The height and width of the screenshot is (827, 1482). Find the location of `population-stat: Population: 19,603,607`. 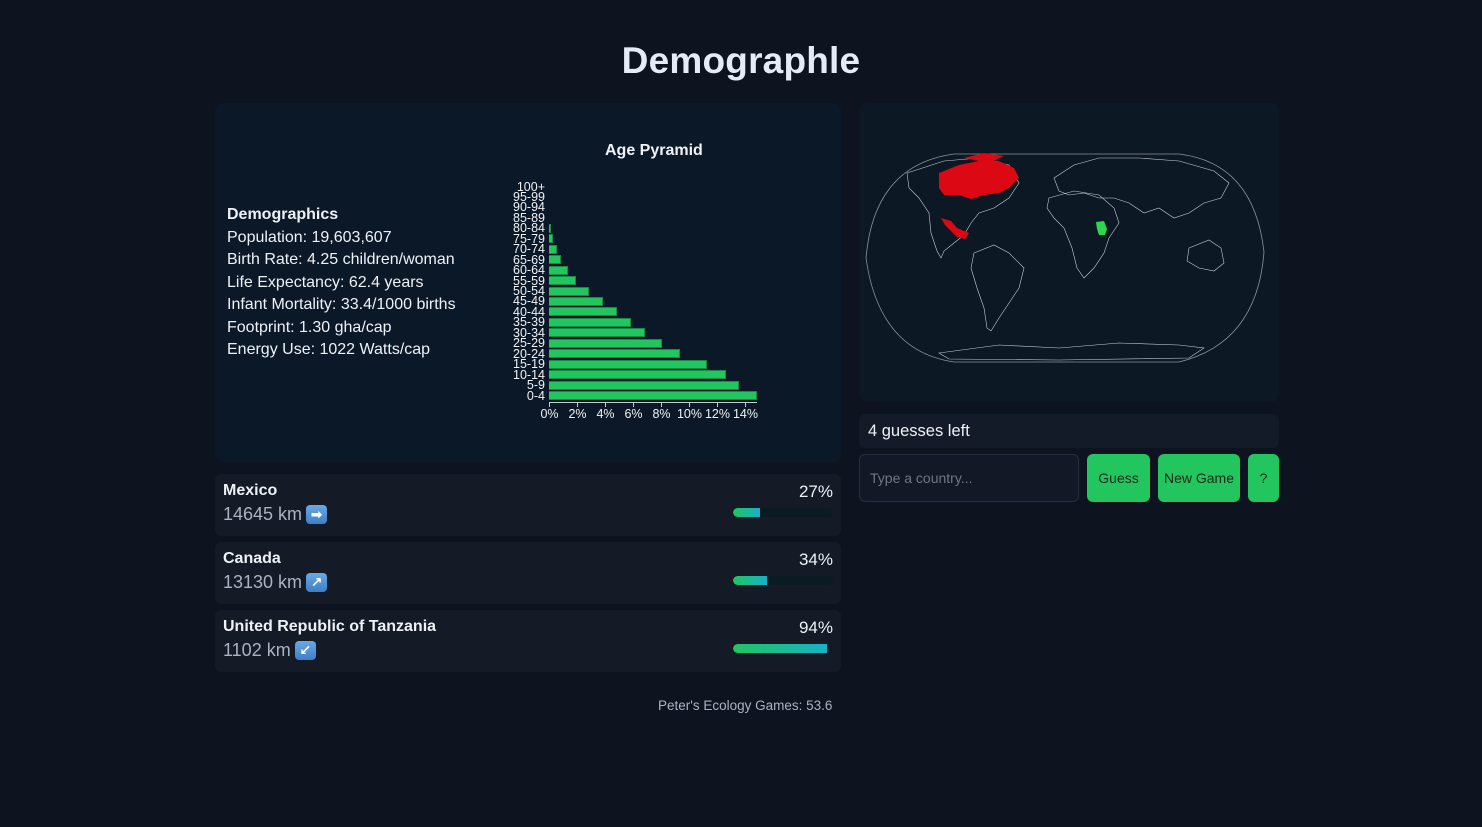

population-stat: Population: 19,603,607 is located at coordinates (309, 237).